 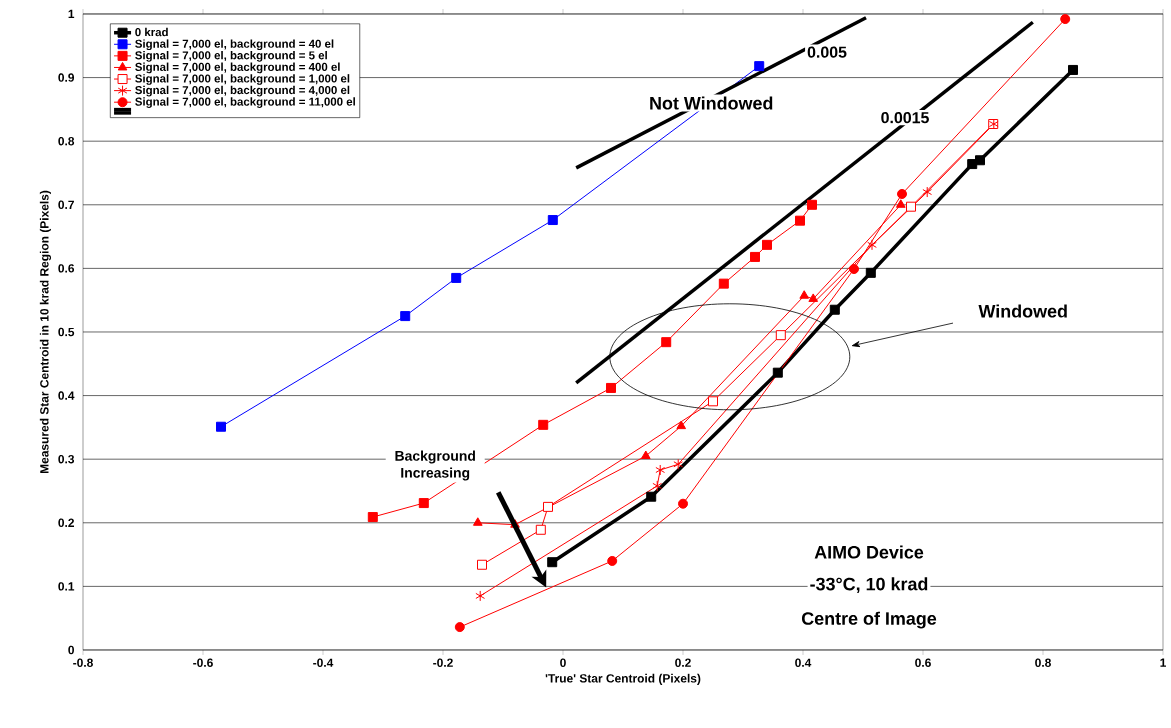 What do you see at coordinates (827, 52) in the screenshot?
I see `annotation: 0.005` at bounding box center [827, 52].